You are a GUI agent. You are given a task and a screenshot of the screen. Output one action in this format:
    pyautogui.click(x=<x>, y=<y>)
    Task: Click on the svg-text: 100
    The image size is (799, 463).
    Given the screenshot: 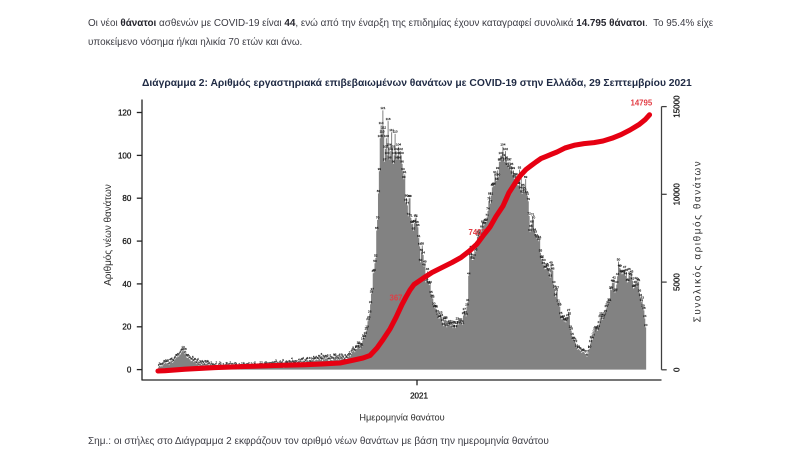 What is the action you would take?
    pyautogui.click(x=387, y=153)
    